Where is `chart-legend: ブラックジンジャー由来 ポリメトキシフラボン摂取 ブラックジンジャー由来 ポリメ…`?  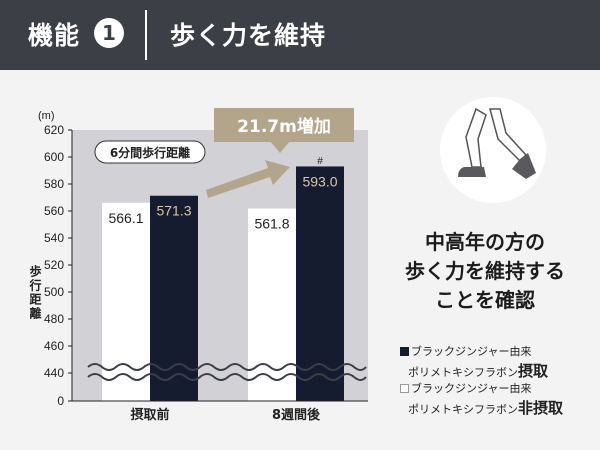 chart-legend: ブラックジンジャー由来 ポリメトキシフラボン摂取 ブラックジンジャー由来 ポリメ… is located at coordinates (481, 380).